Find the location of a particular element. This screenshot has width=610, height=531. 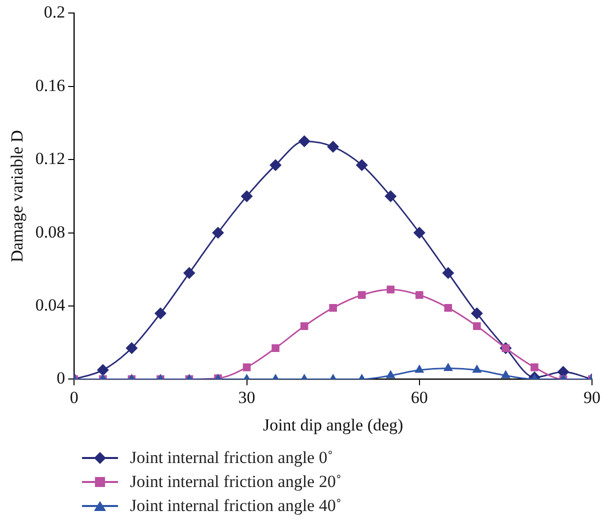

legend-label: Joint internal friction angle 40˚ is located at coordinates (236, 506).